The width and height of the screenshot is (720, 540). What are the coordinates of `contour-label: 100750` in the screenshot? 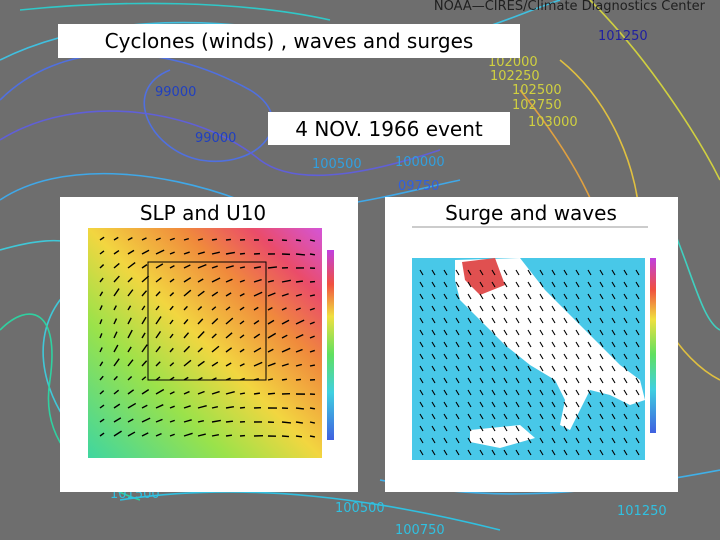 It's located at (420, 530).